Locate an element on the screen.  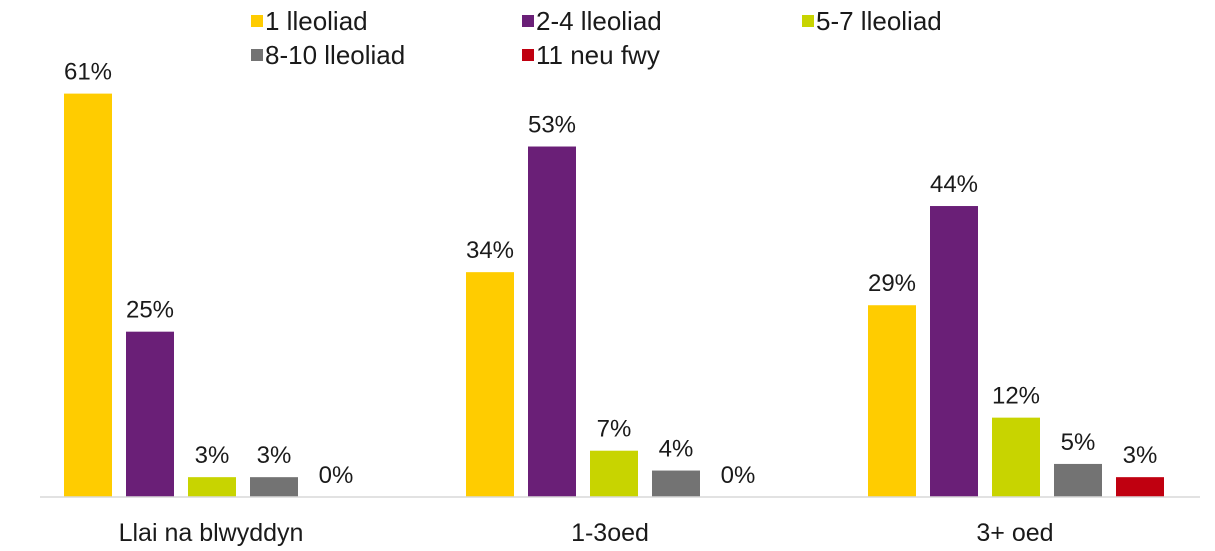
legend-label: 8-10 lleoliad is located at coordinates (335, 55).